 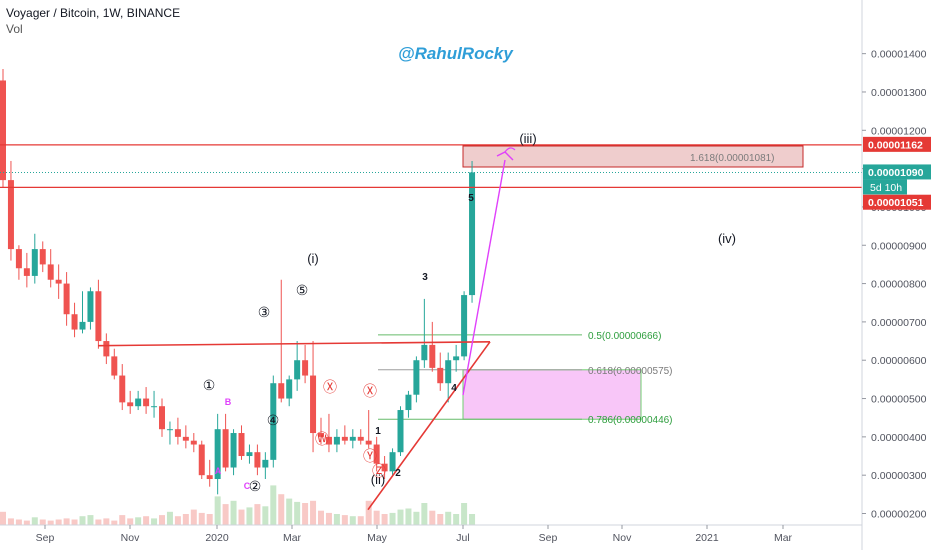 What do you see at coordinates (899, 55) in the screenshot?
I see `y-tick-label: 0.00001400` at bounding box center [899, 55].